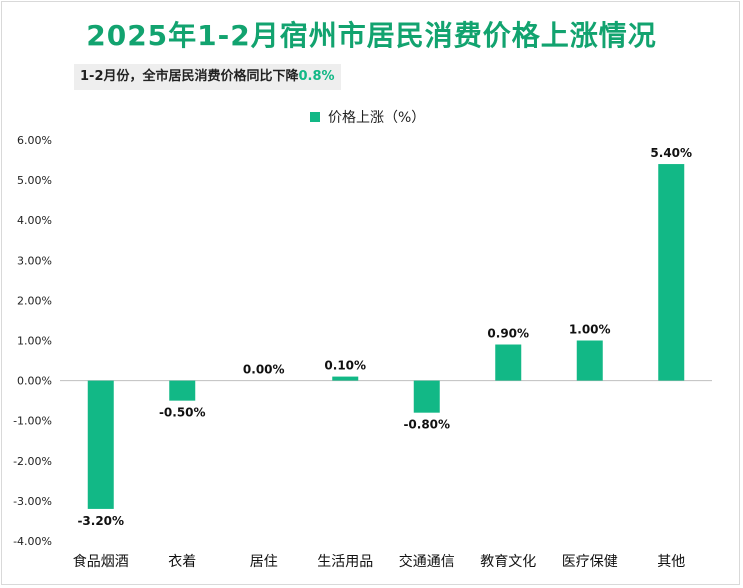 The width and height of the screenshot is (743, 588). What do you see at coordinates (32, 501) in the screenshot?
I see `y-tick-label: -3.00%` at bounding box center [32, 501].